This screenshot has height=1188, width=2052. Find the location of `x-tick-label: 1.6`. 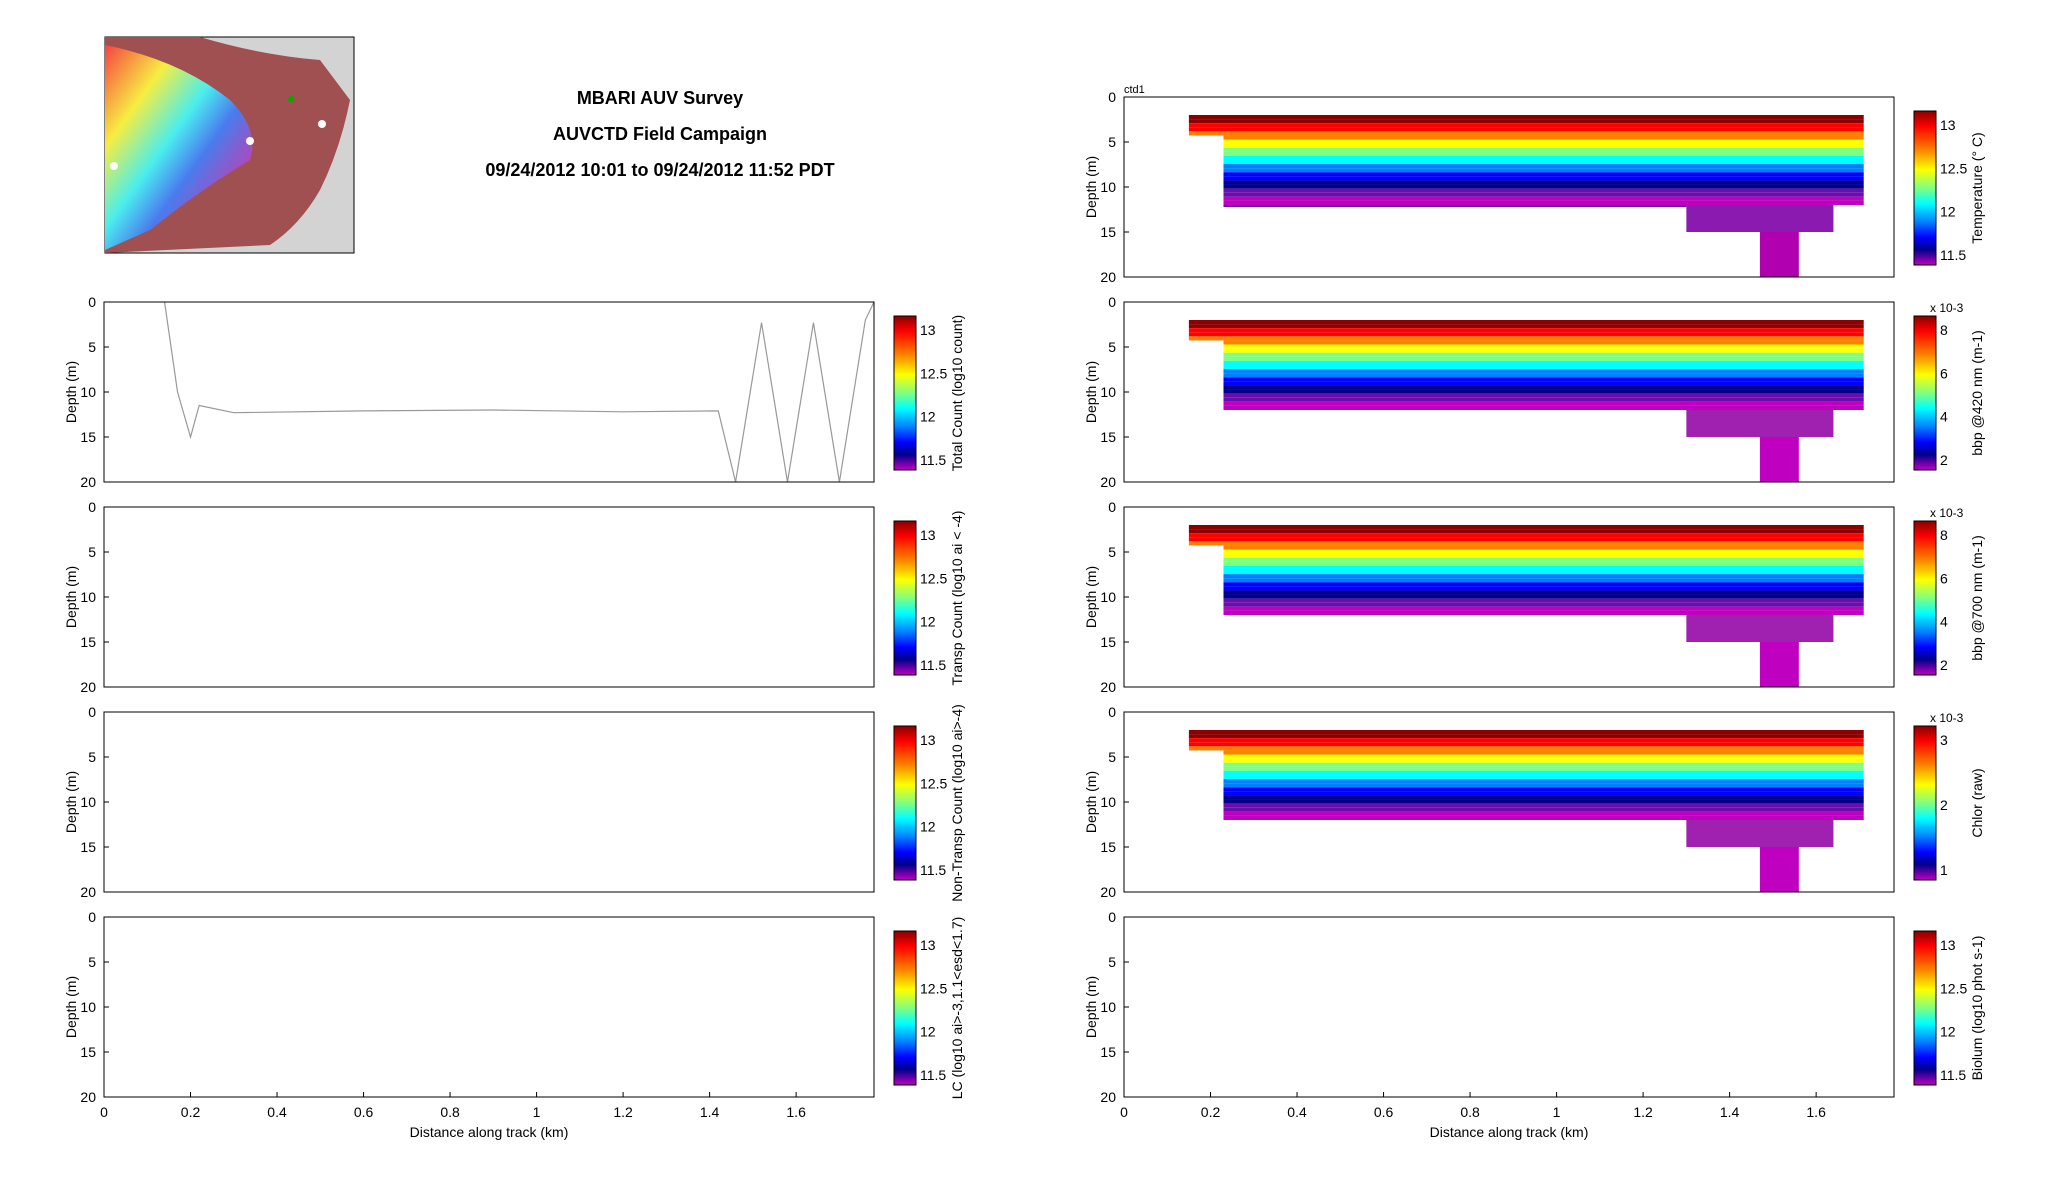

x-tick-label: 1.6 is located at coordinates (796, 1112).